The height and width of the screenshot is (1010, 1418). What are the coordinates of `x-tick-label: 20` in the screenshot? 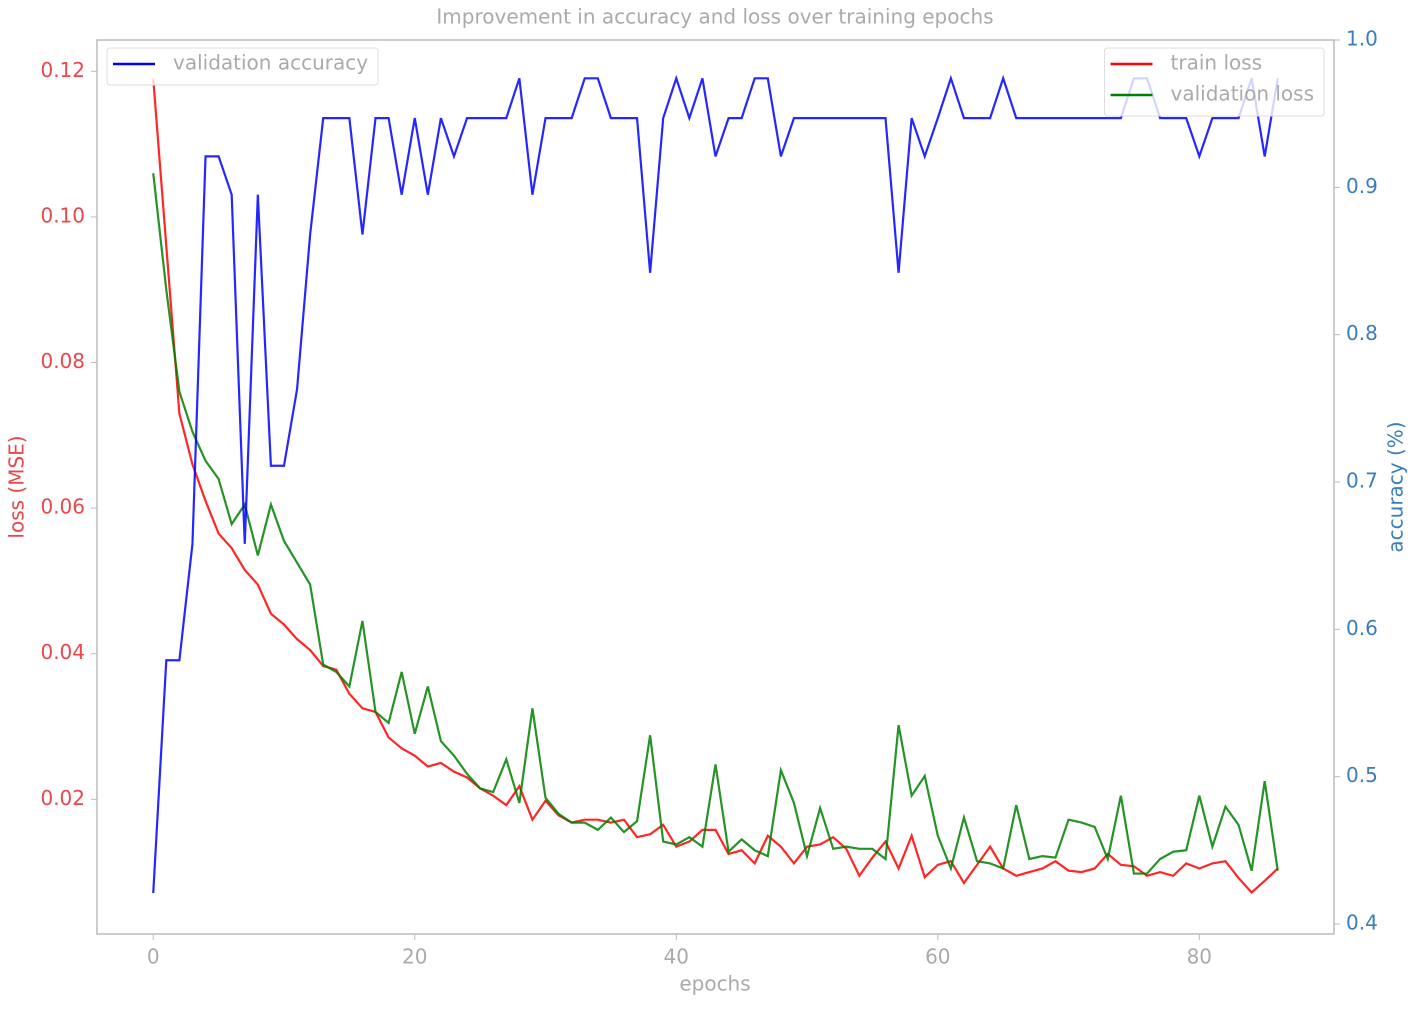 It's located at (414, 957).